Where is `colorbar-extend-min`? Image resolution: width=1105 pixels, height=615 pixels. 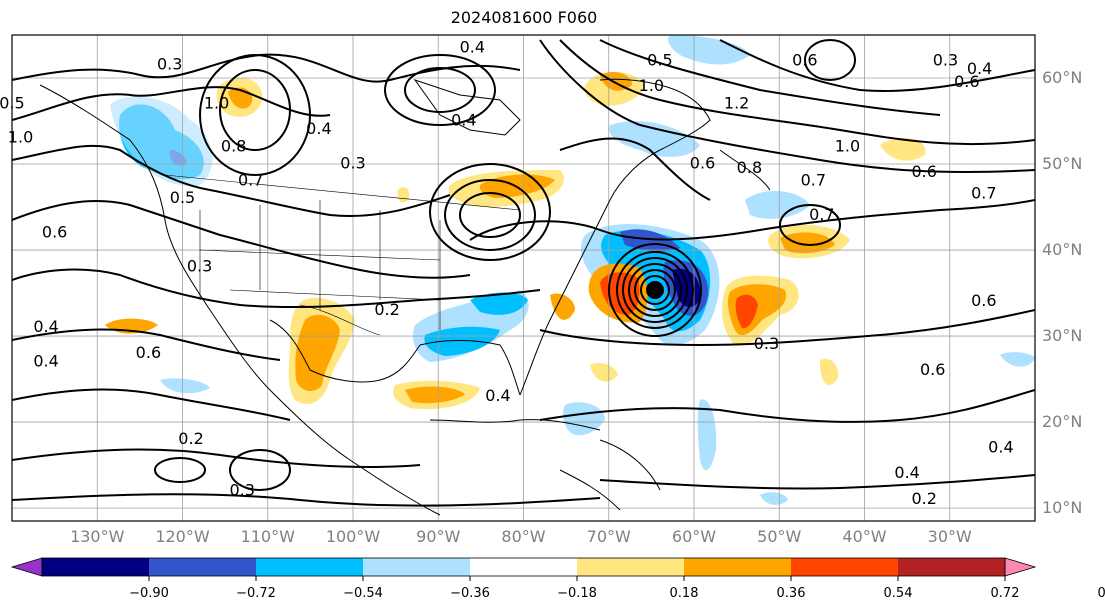
colorbar-extend-min is located at coordinates (26, 567).